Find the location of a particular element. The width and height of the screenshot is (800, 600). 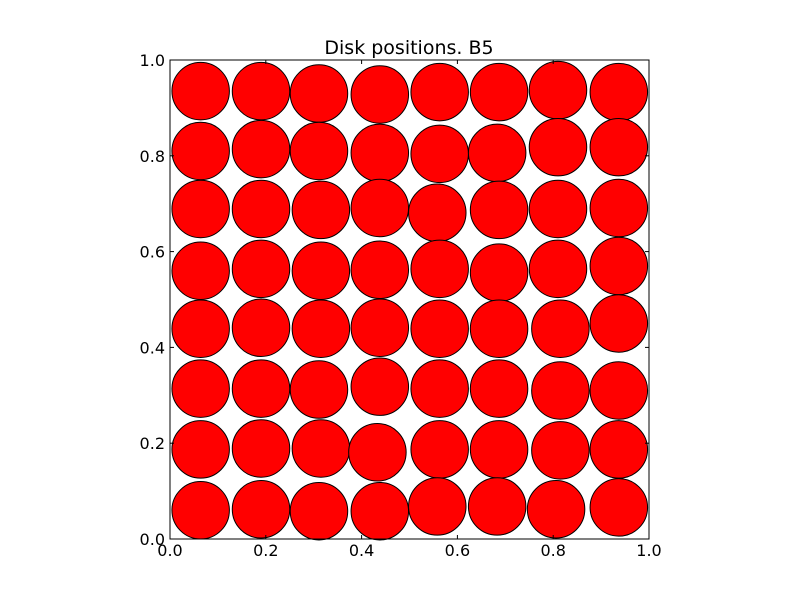

y-tick-label-5: 1.0 is located at coordinates (152, 60).